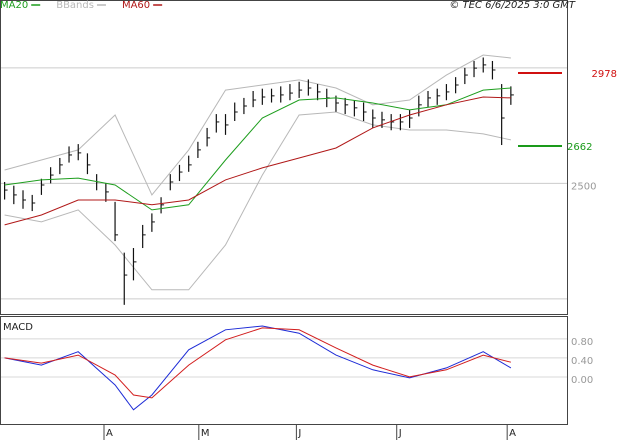 Image resolution: width=627 pixels, height=440 pixels. What do you see at coordinates (136, 5) in the screenshot?
I see `legend-label: MA60` at bounding box center [136, 5].